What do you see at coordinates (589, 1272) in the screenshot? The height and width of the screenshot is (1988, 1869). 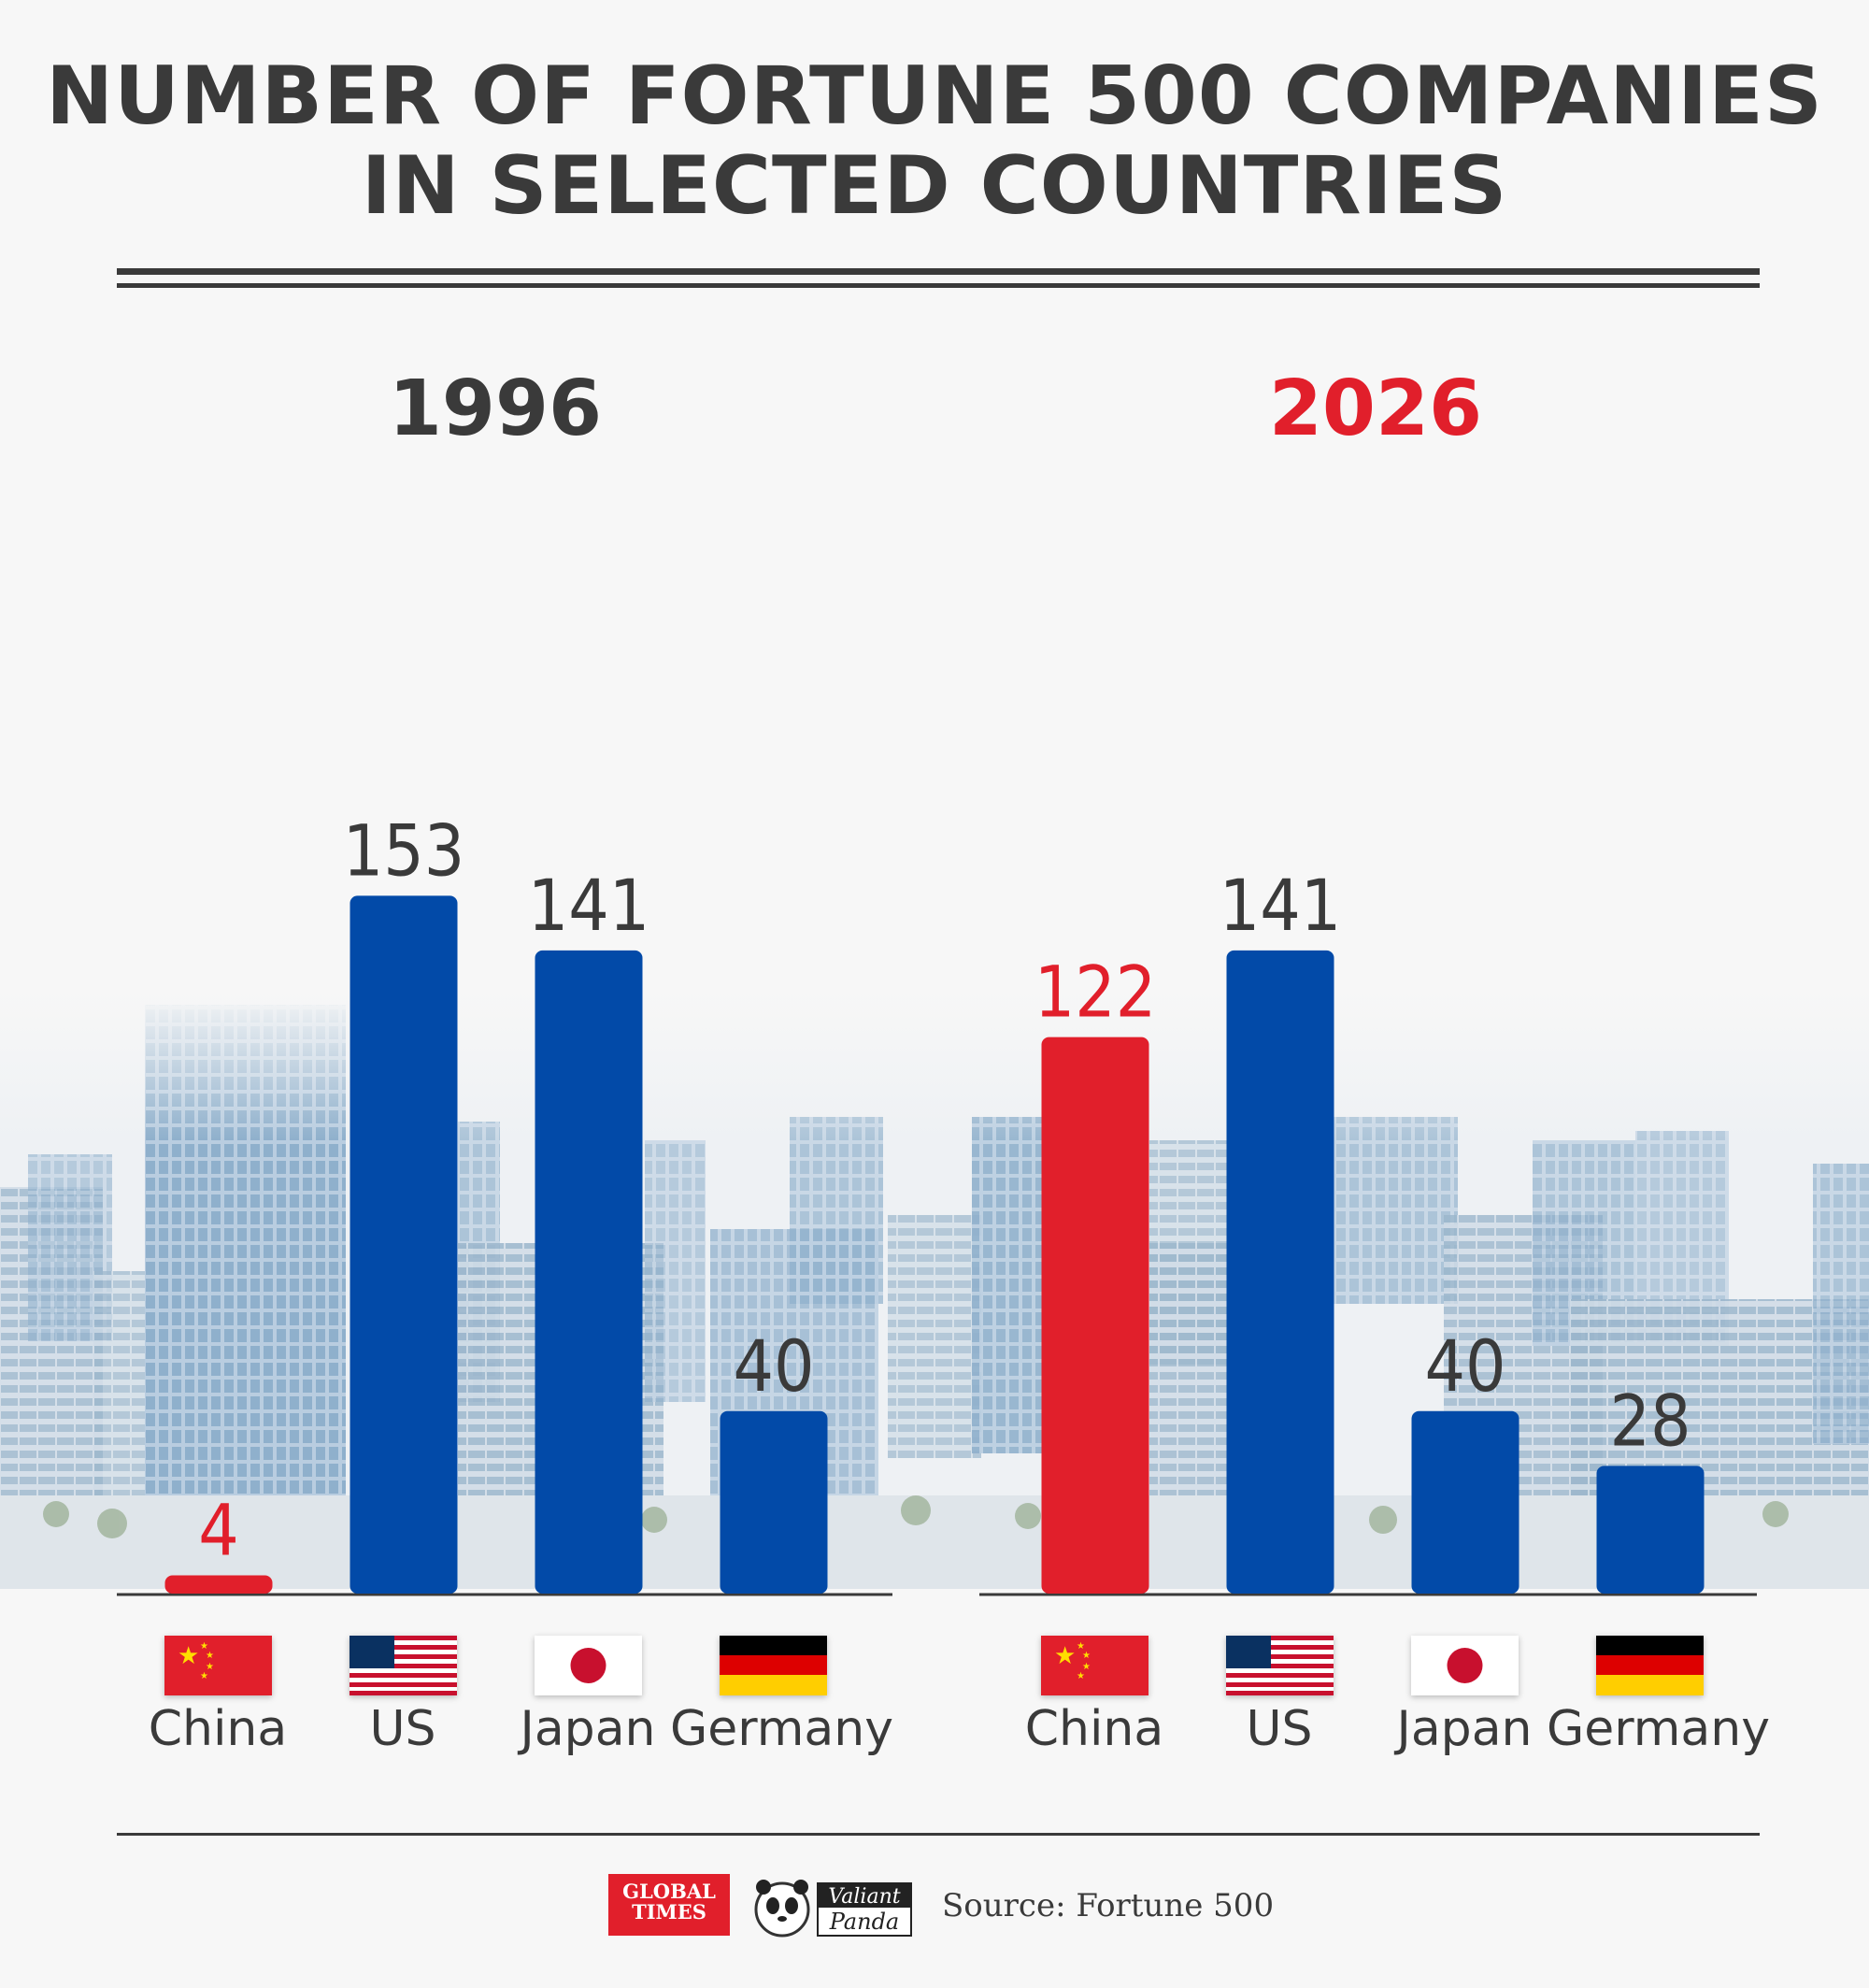 I see `bar-japan-1996` at bounding box center [589, 1272].